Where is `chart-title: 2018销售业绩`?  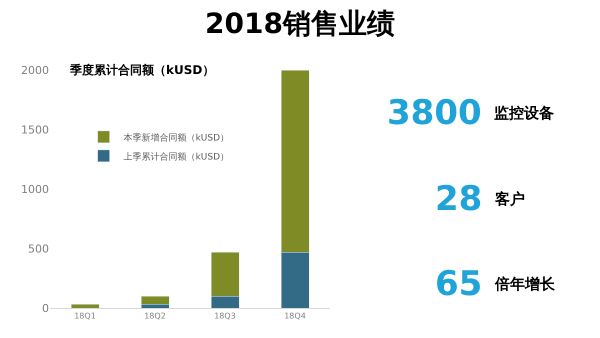 chart-title: 2018销售业绩 is located at coordinates (300, 23).